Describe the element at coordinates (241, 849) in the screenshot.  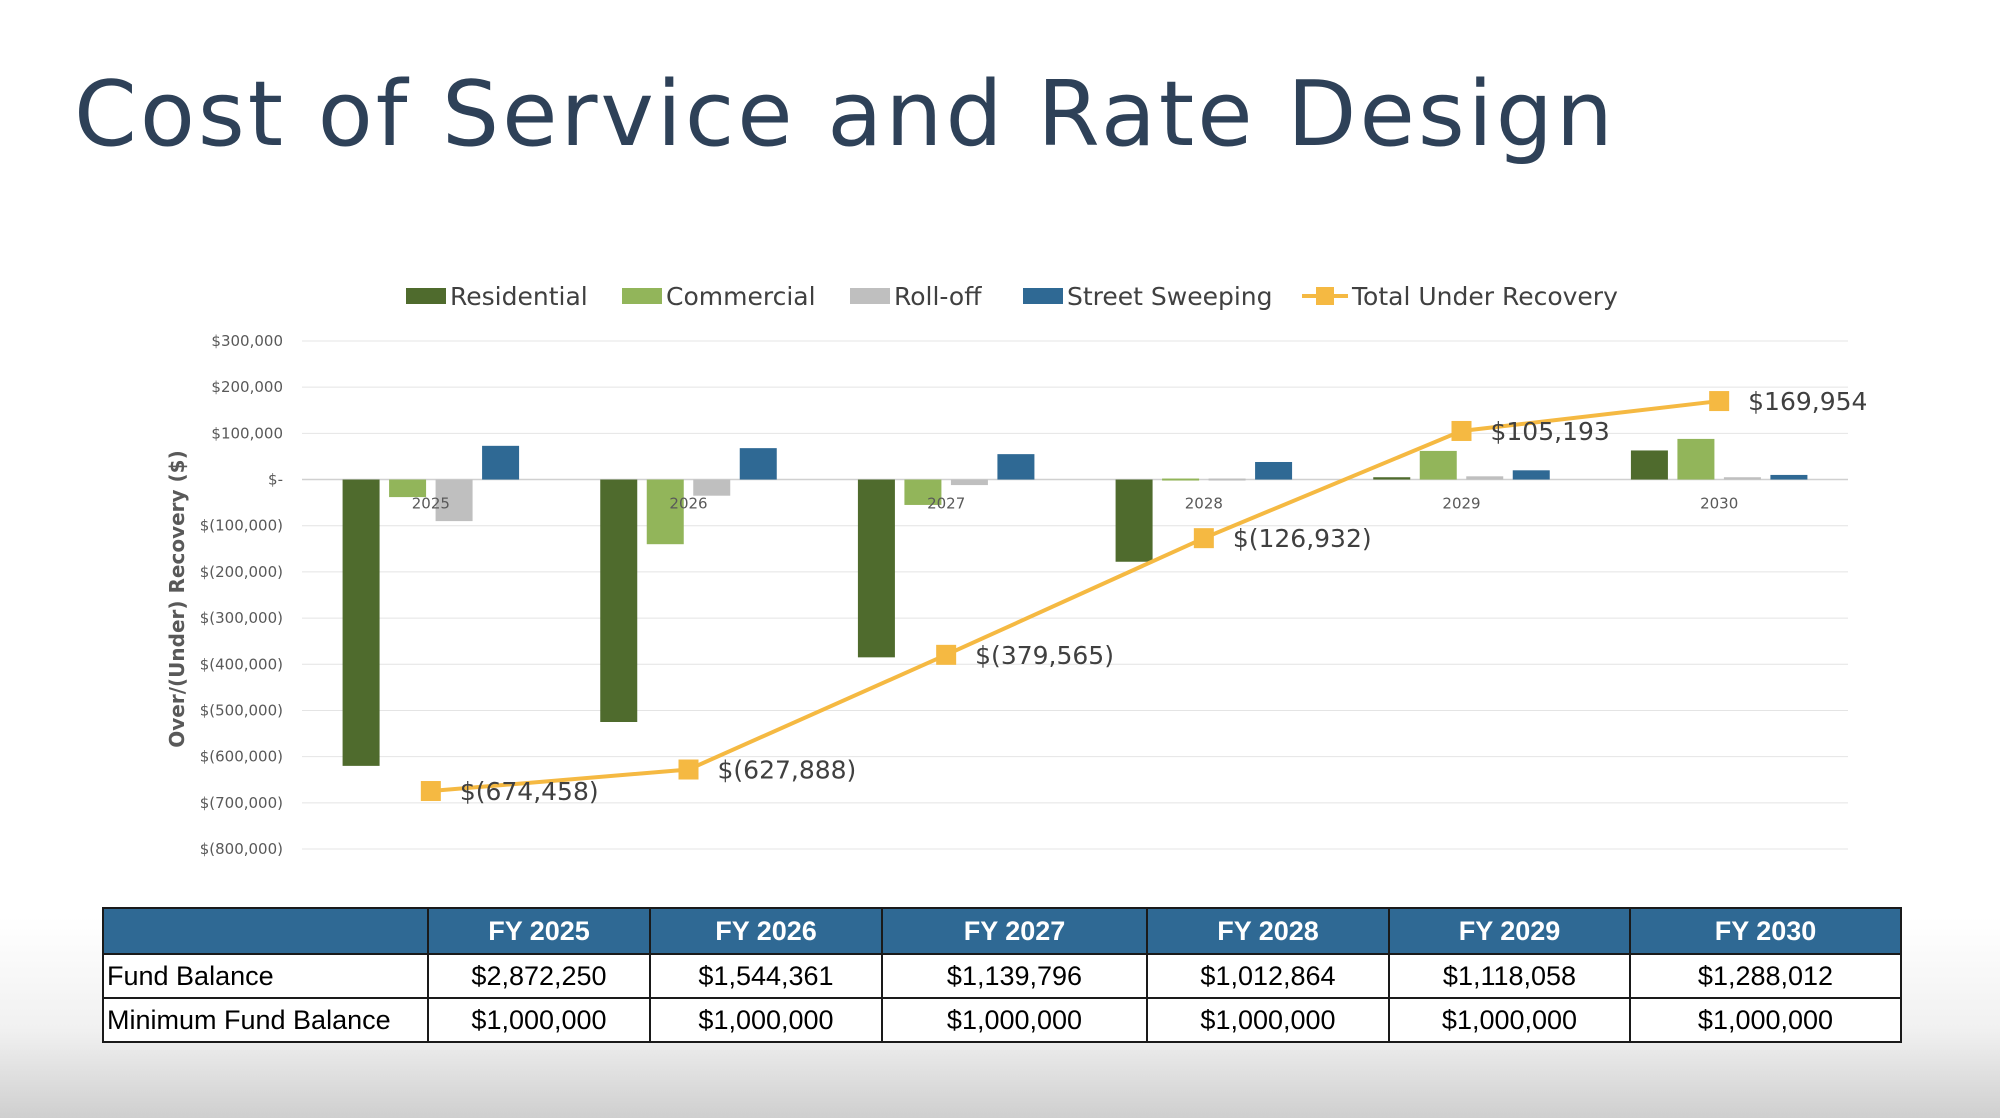
I see `y-tick-label: $(800,000)` at that location.